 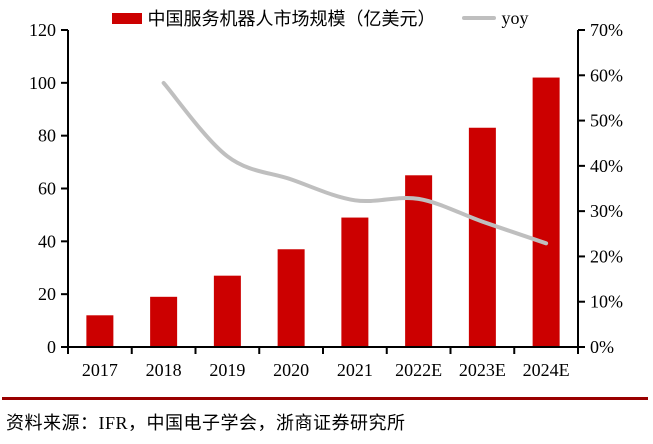 I want to click on bar-2023E, so click(x=482, y=237).